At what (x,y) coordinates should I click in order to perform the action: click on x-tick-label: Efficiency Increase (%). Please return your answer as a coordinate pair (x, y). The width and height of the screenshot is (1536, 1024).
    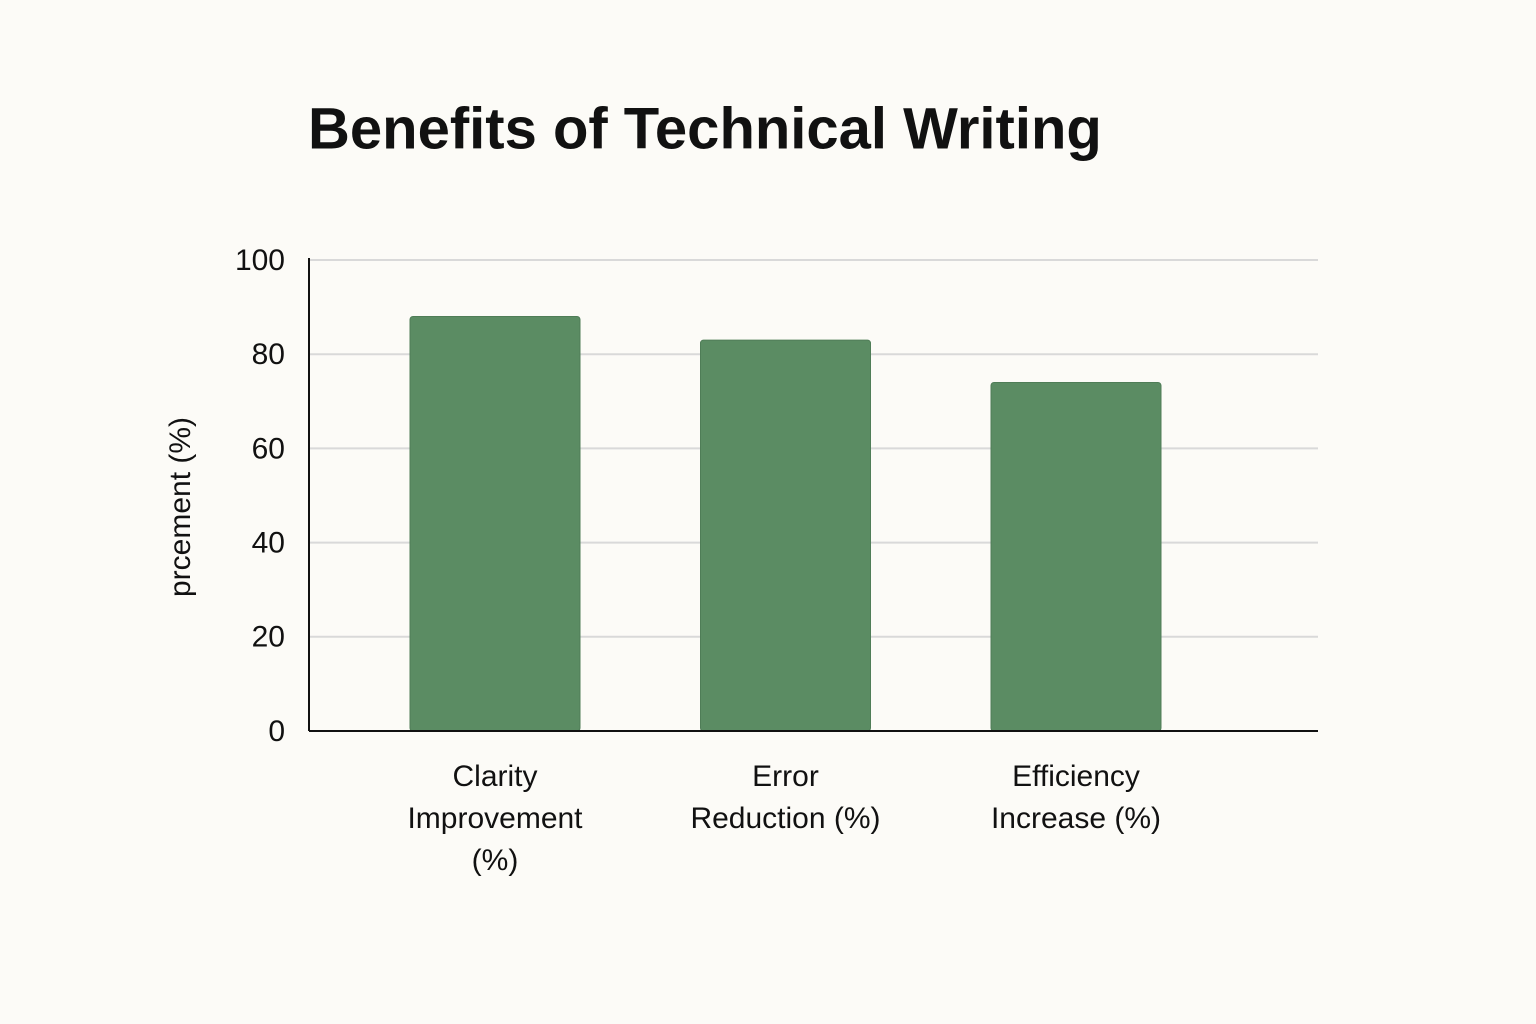
    Looking at the image, I should click on (1076, 797).